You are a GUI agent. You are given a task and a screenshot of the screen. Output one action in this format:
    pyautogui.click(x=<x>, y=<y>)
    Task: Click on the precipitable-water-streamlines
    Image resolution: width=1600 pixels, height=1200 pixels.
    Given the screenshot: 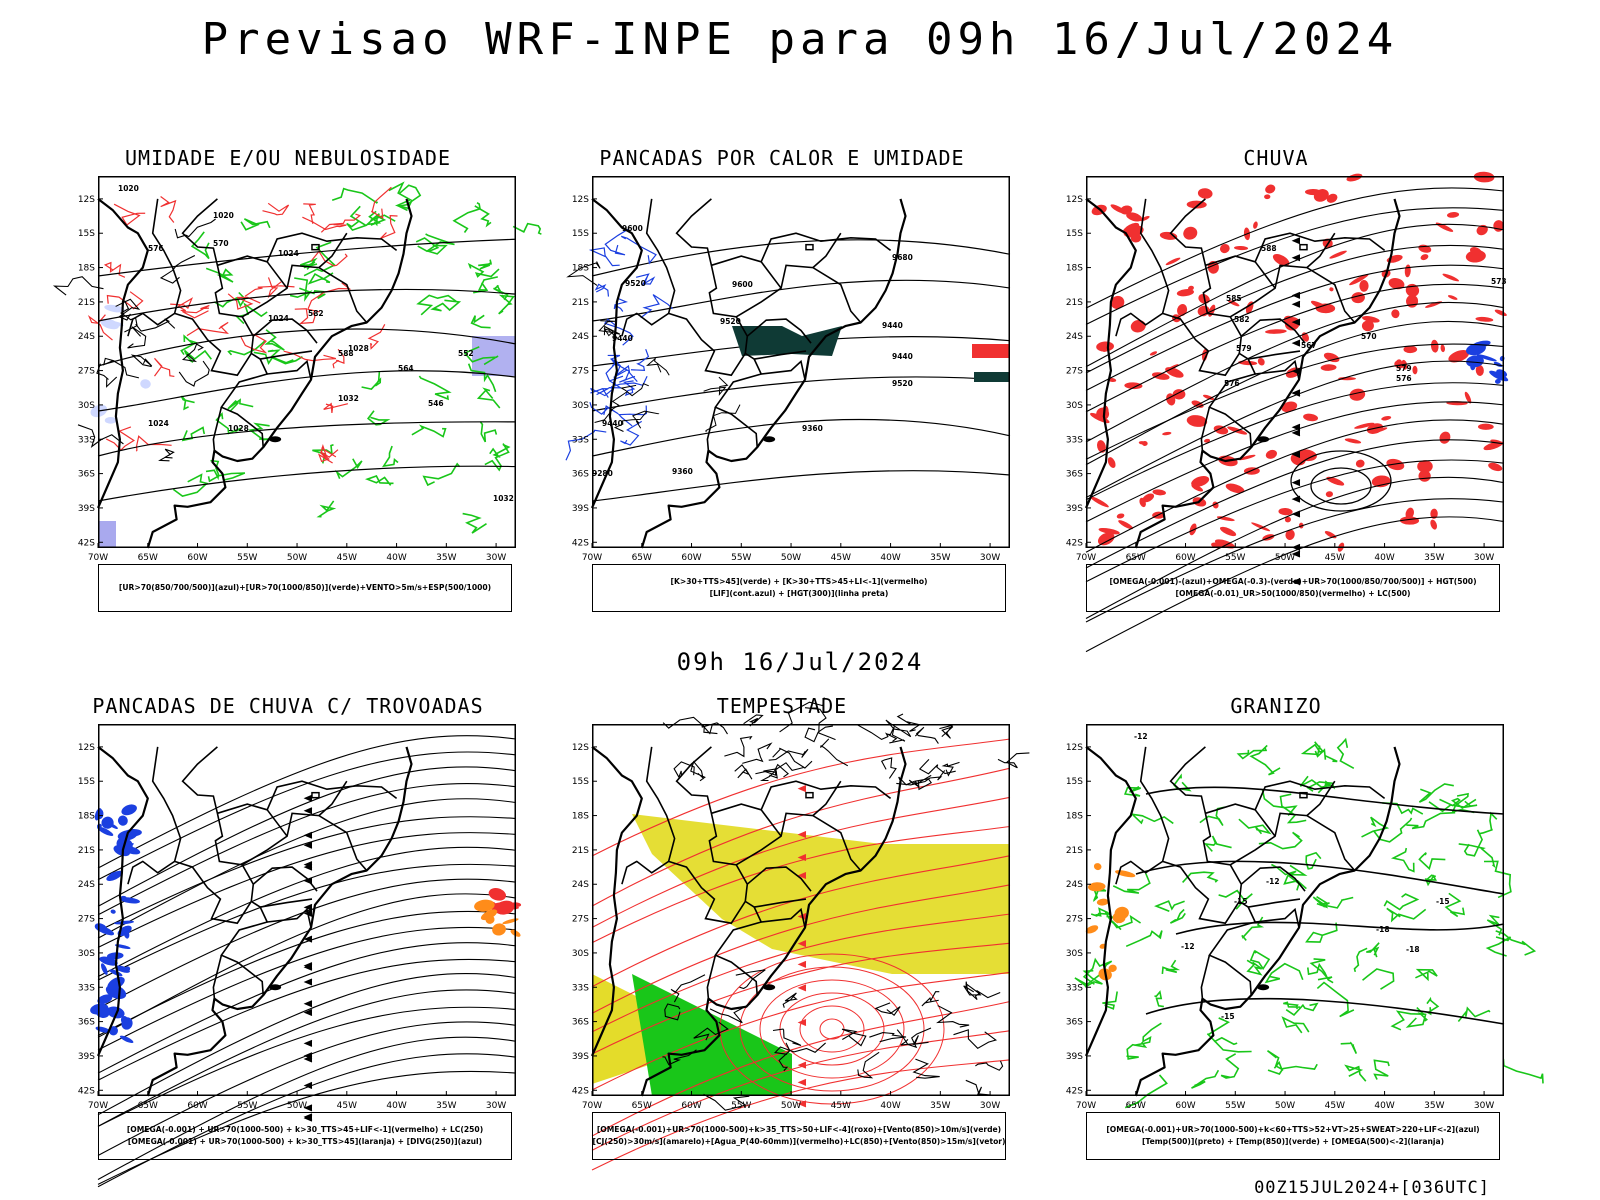 What is the action you would take?
    pyautogui.click(x=832, y=1029)
    